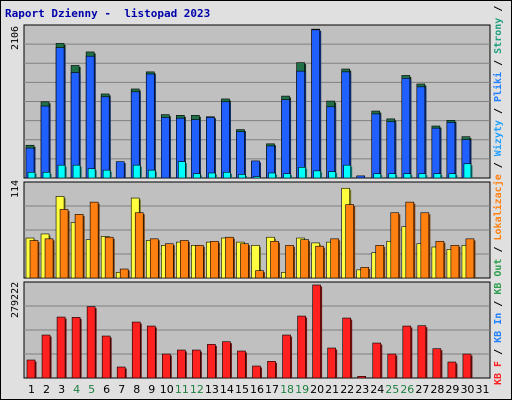  I want to click on day-label-19: 19, so click(302, 389).